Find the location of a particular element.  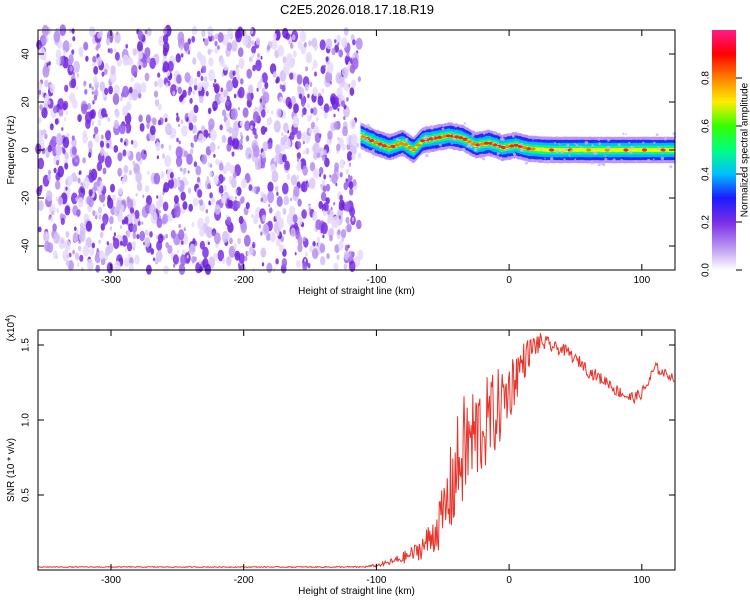

colorbar-tick-label: 0.0 is located at coordinates (706, 270).